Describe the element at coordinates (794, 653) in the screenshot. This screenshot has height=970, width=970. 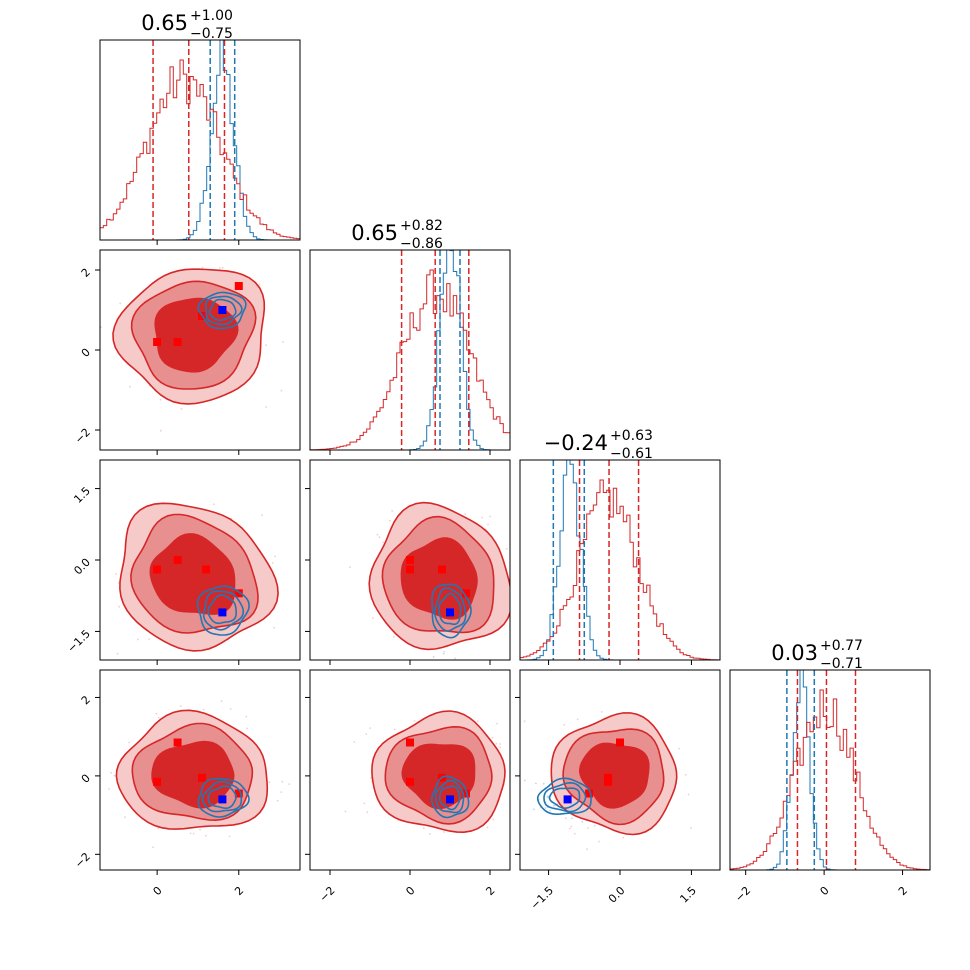
I see `title-value-3: 0.03` at that location.